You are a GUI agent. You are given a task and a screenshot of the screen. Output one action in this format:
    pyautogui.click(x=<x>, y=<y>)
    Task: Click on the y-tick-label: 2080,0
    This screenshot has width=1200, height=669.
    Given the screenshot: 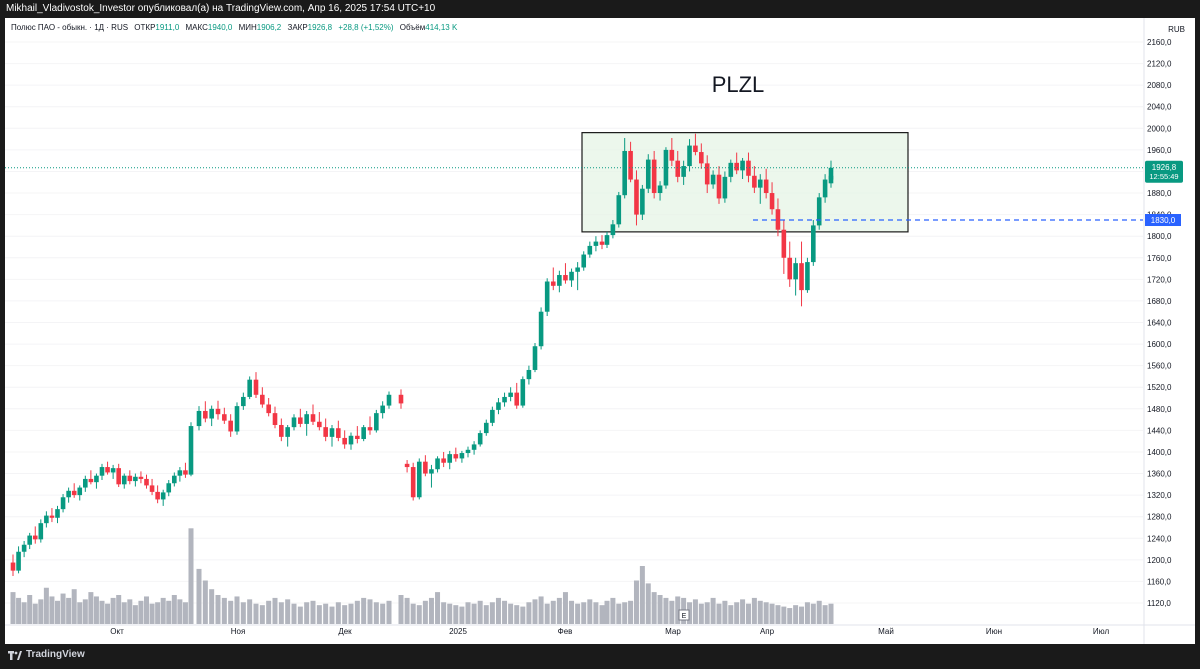 What is the action you would take?
    pyautogui.click(x=1159, y=85)
    